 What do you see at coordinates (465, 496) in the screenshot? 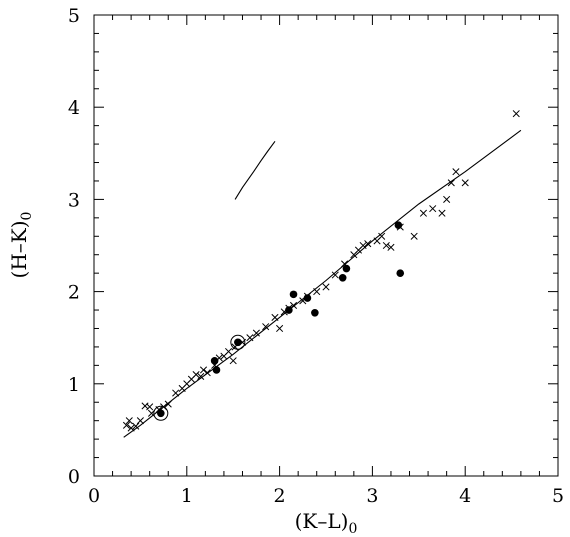
I see `x-tick-label: 4` at bounding box center [465, 496].